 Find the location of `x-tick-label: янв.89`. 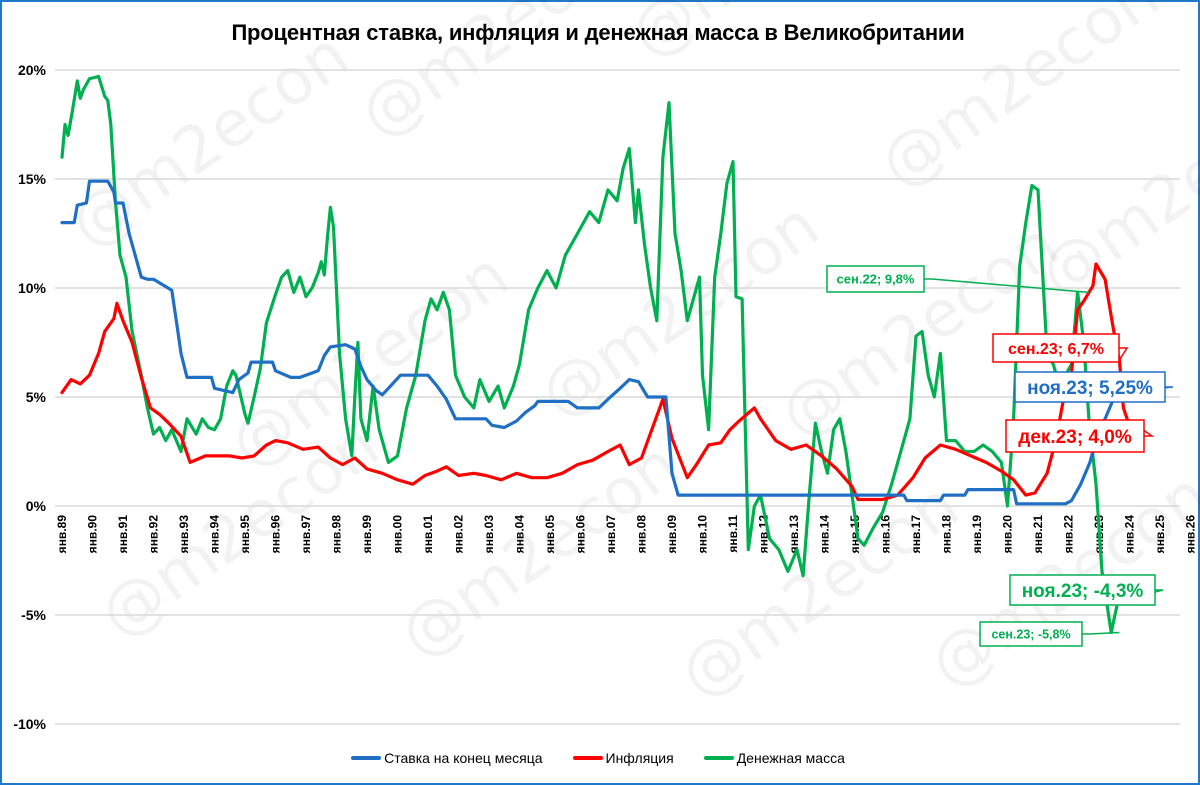

x-tick-label: янв.89 is located at coordinates (62, 534).